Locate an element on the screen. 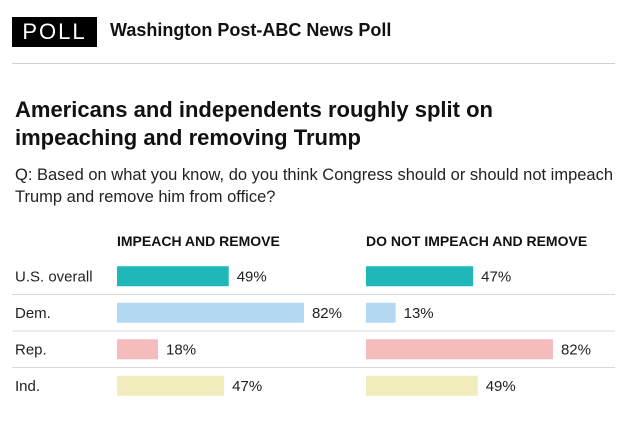 Image resolution: width=635 pixels, height=423 pixels. divider is located at coordinates (313, 63).